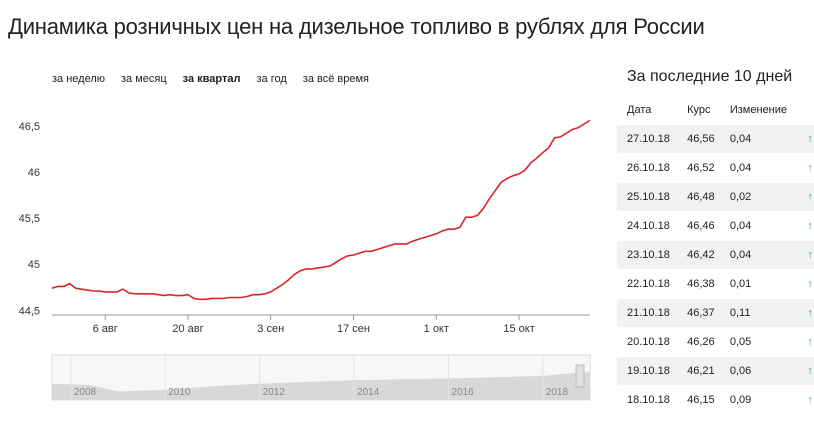 Image resolution: width=814 pixels, height=433 pixels. Describe the element at coordinates (647, 313) in the screenshot. I see `cell-date: 21.10.18` at that location.